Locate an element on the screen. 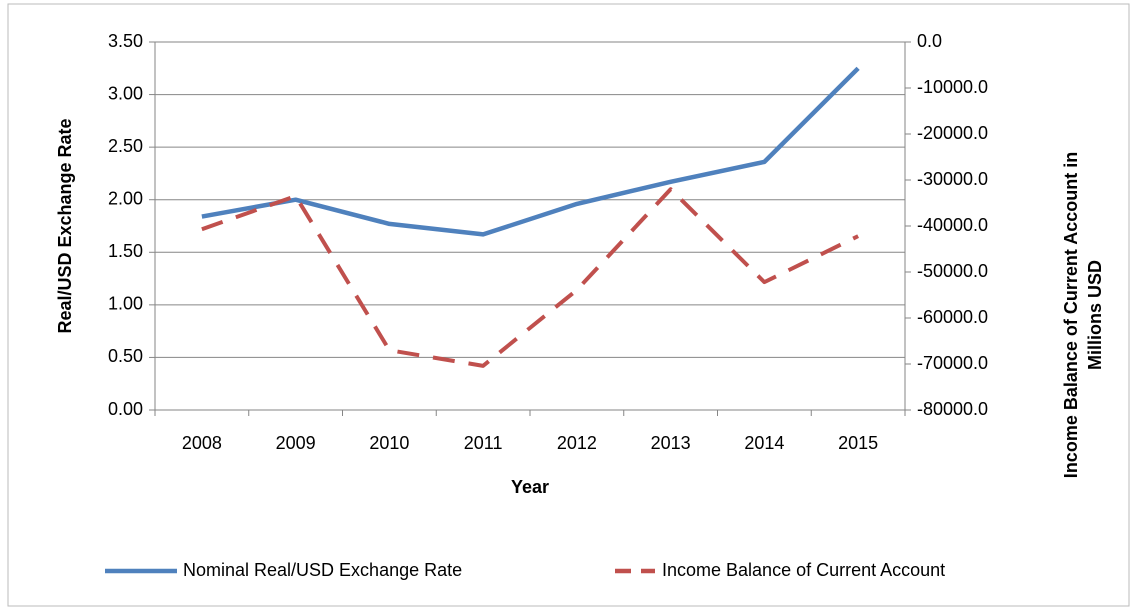 Image resolution: width=1130 pixels, height=607 pixels. y2-tick-label: -60000.0 is located at coordinates (952, 317).